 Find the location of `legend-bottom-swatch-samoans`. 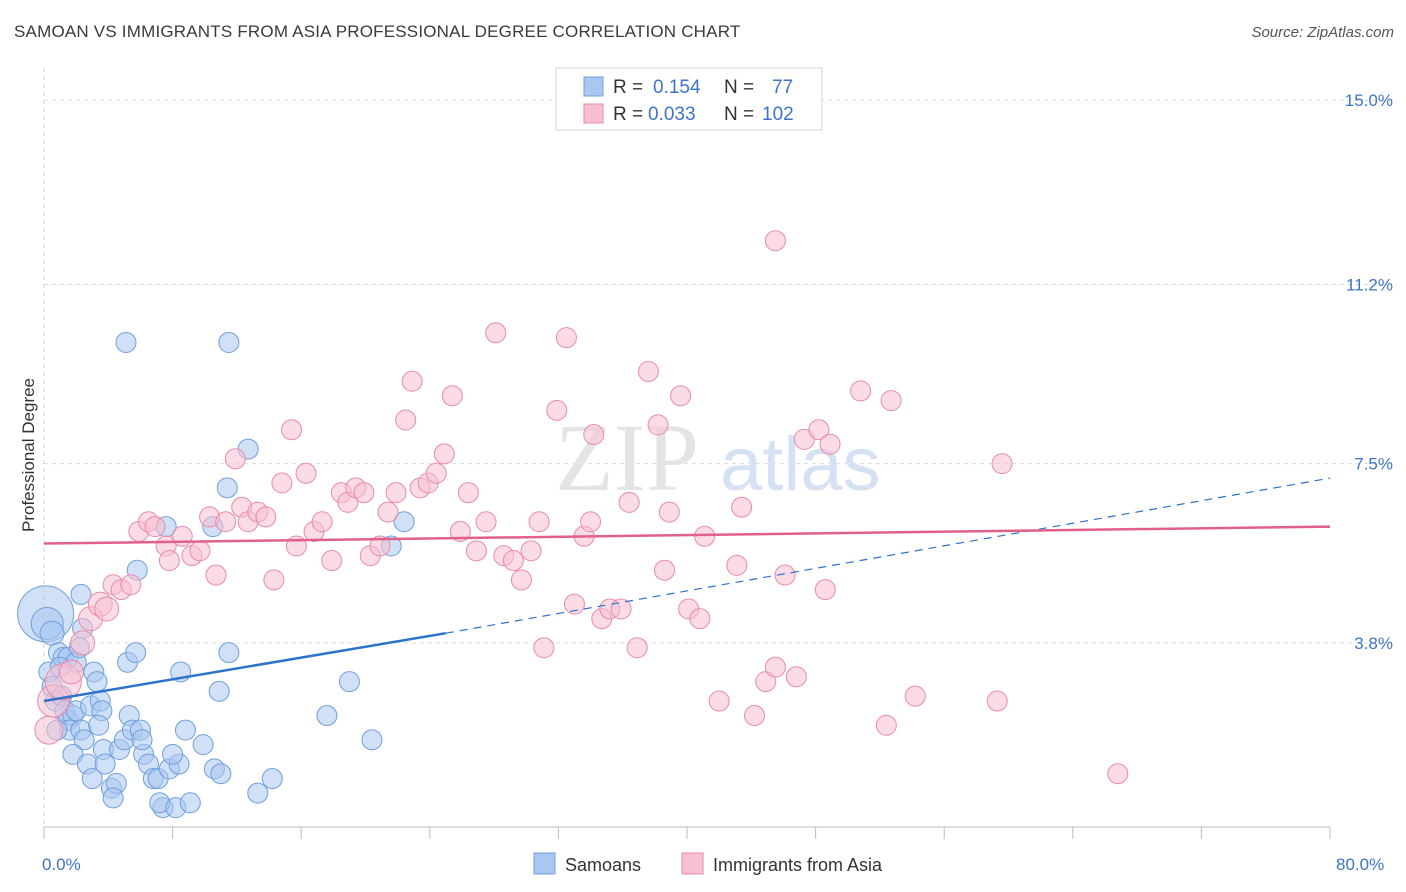

legend-bottom-swatch-samoans is located at coordinates (544, 863).